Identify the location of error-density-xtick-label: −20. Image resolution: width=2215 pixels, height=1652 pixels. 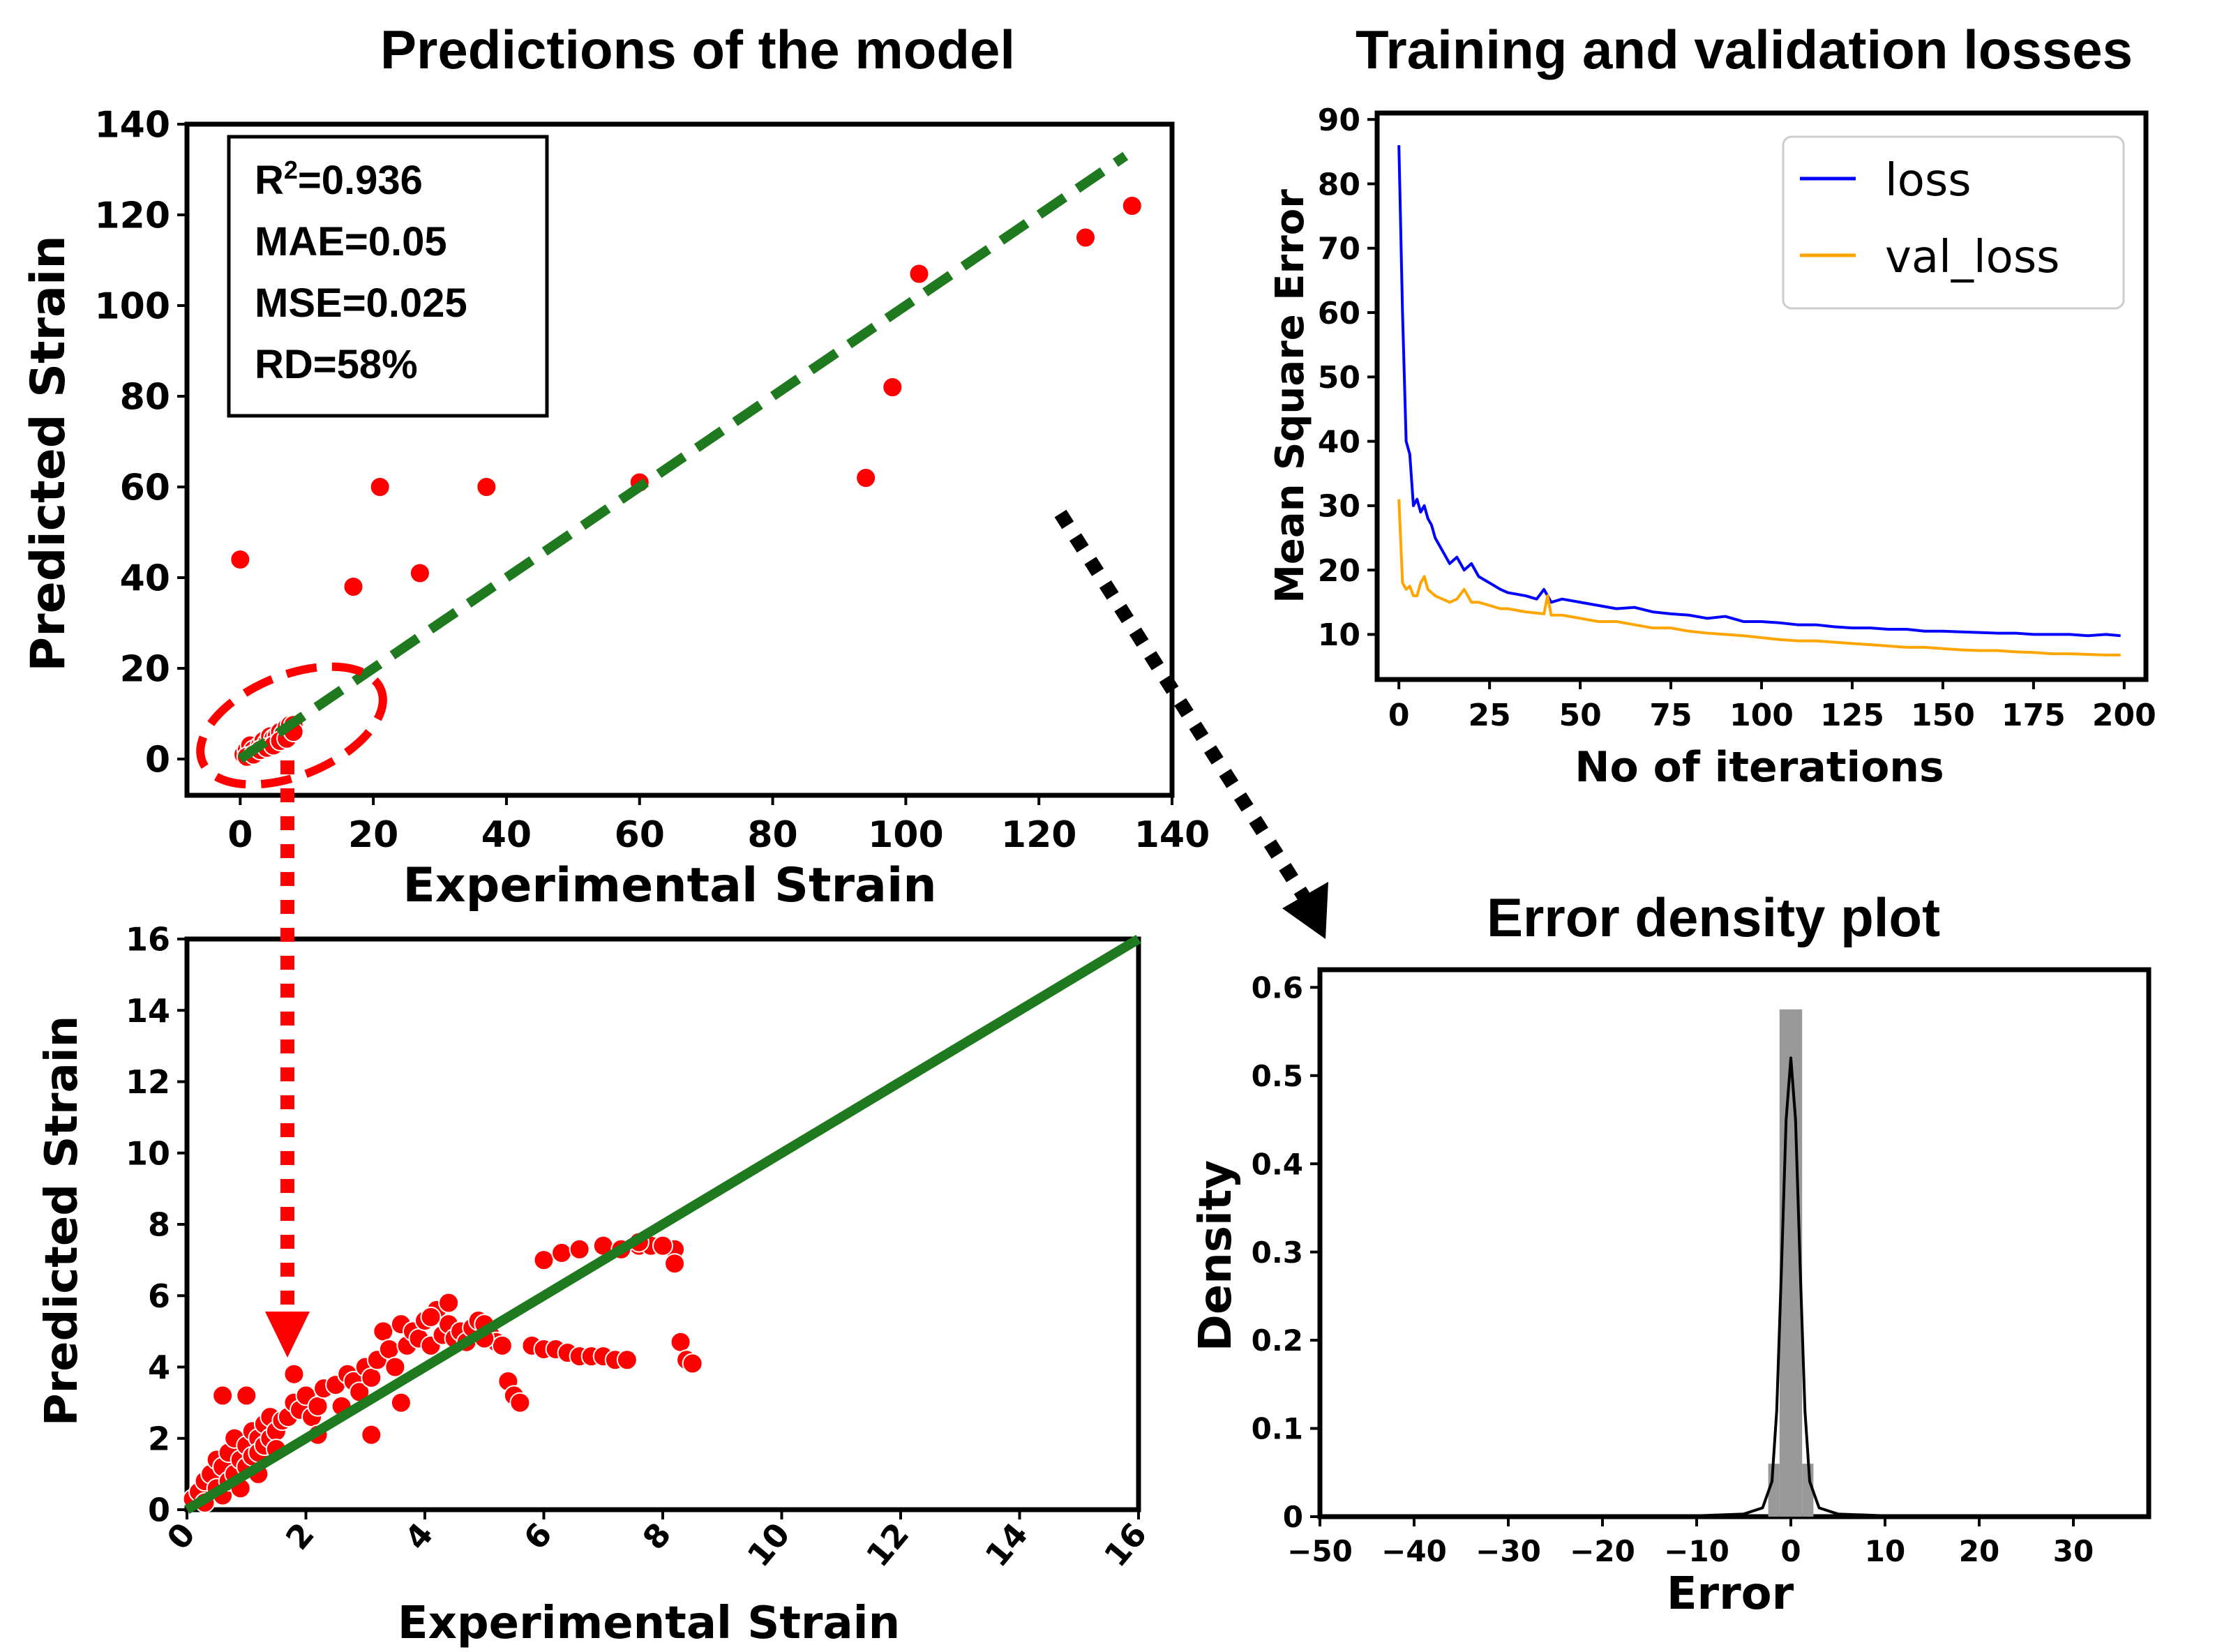
(1602, 1551).